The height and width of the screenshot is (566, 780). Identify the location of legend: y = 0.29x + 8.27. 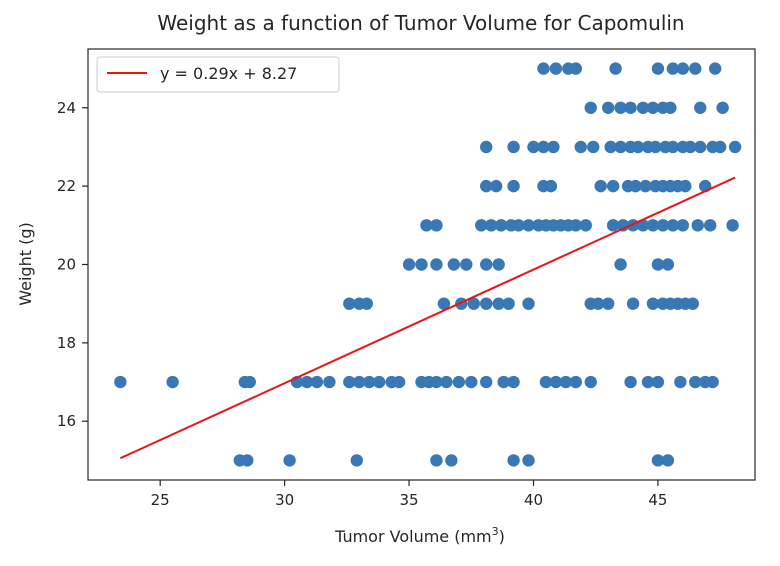
(218, 74).